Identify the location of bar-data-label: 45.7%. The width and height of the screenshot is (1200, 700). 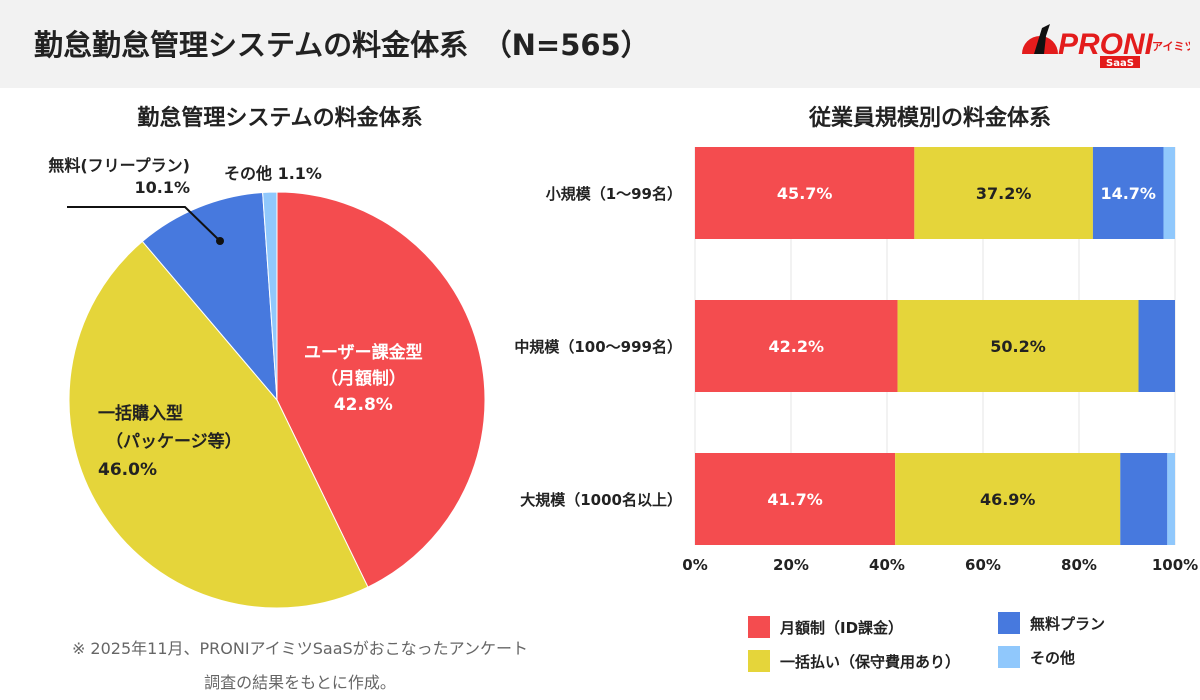
(805, 193).